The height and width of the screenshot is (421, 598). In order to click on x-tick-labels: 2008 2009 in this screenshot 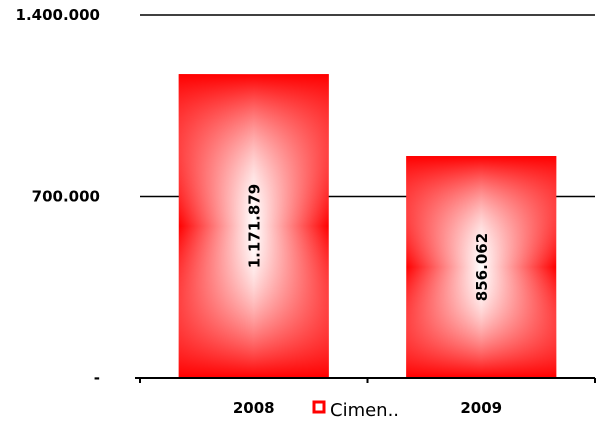, I will do `click(367, 408)`.